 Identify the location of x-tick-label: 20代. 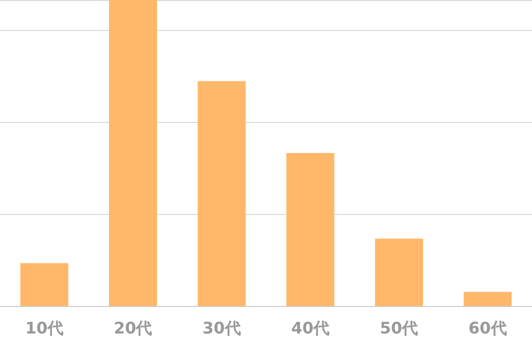
(133, 328).